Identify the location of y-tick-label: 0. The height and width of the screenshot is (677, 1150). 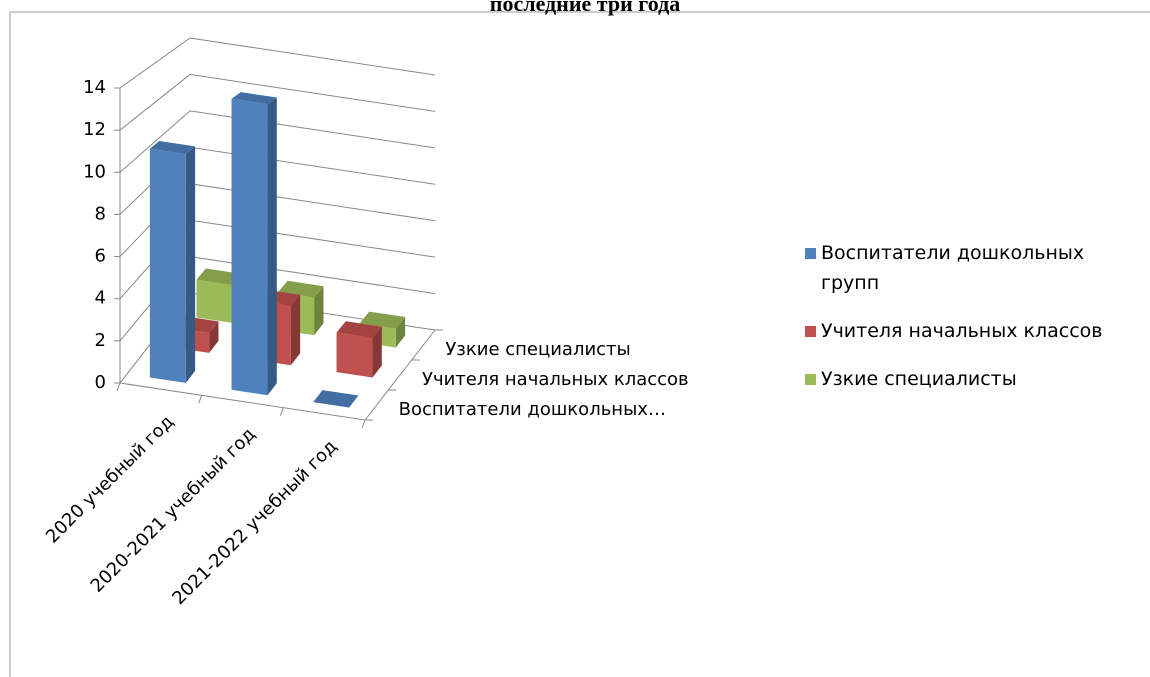
(100, 382).